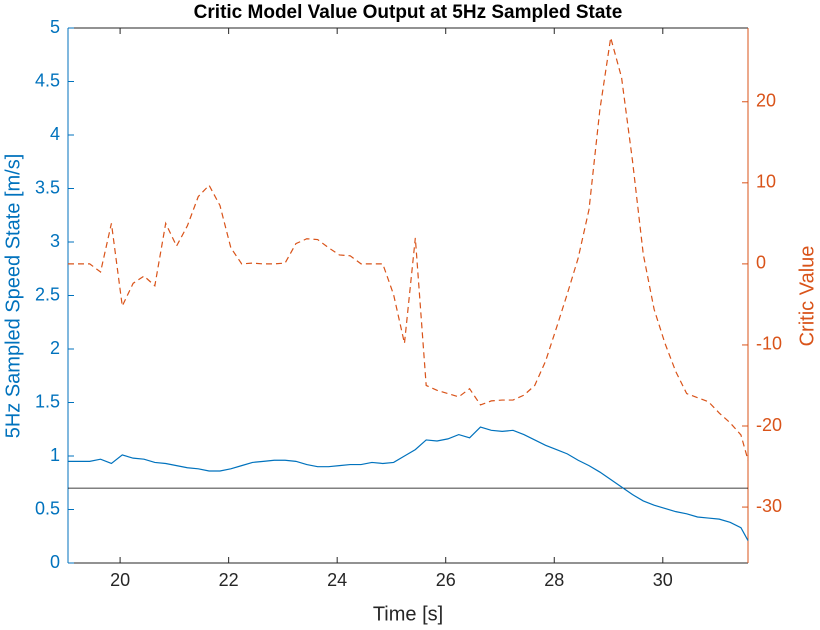 The width and height of the screenshot is (820, 630). What do you see at coordinates (55, 27) in the screenshot?
I see `y-tick-label: 5` at bounding box center [55, 27].